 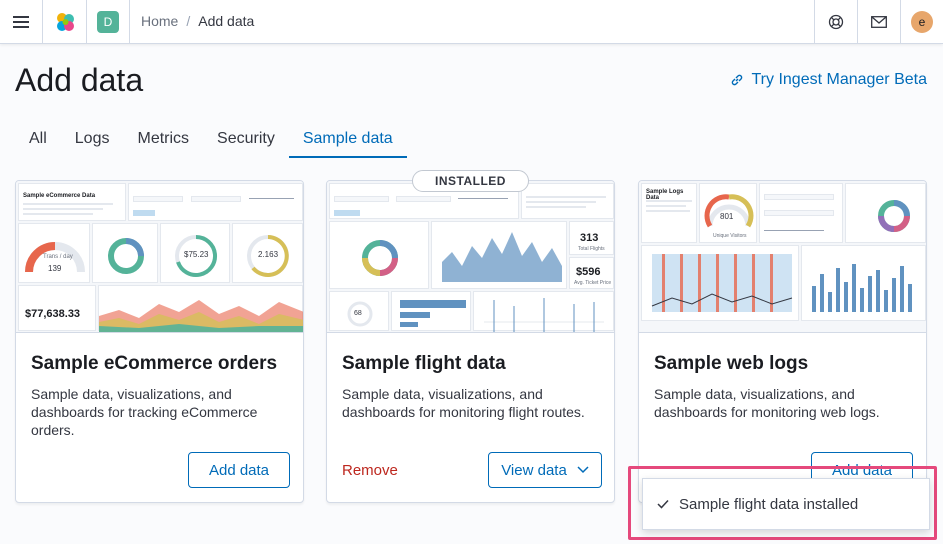 What do you see at coordinates (239, 470) in the screenshot?
I see `add-ecommerce-data-button: Add data` at bounding box center [239, 470].